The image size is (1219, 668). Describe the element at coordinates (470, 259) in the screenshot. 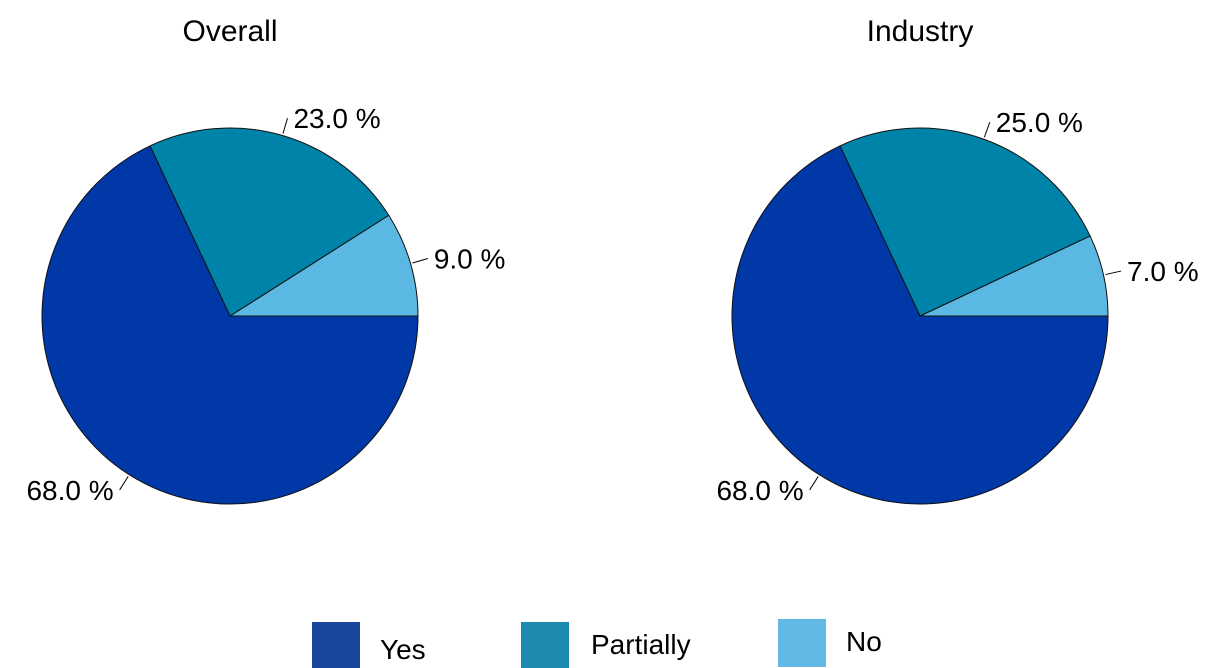

I see `slice-label-no: 9.0 %` at that location.